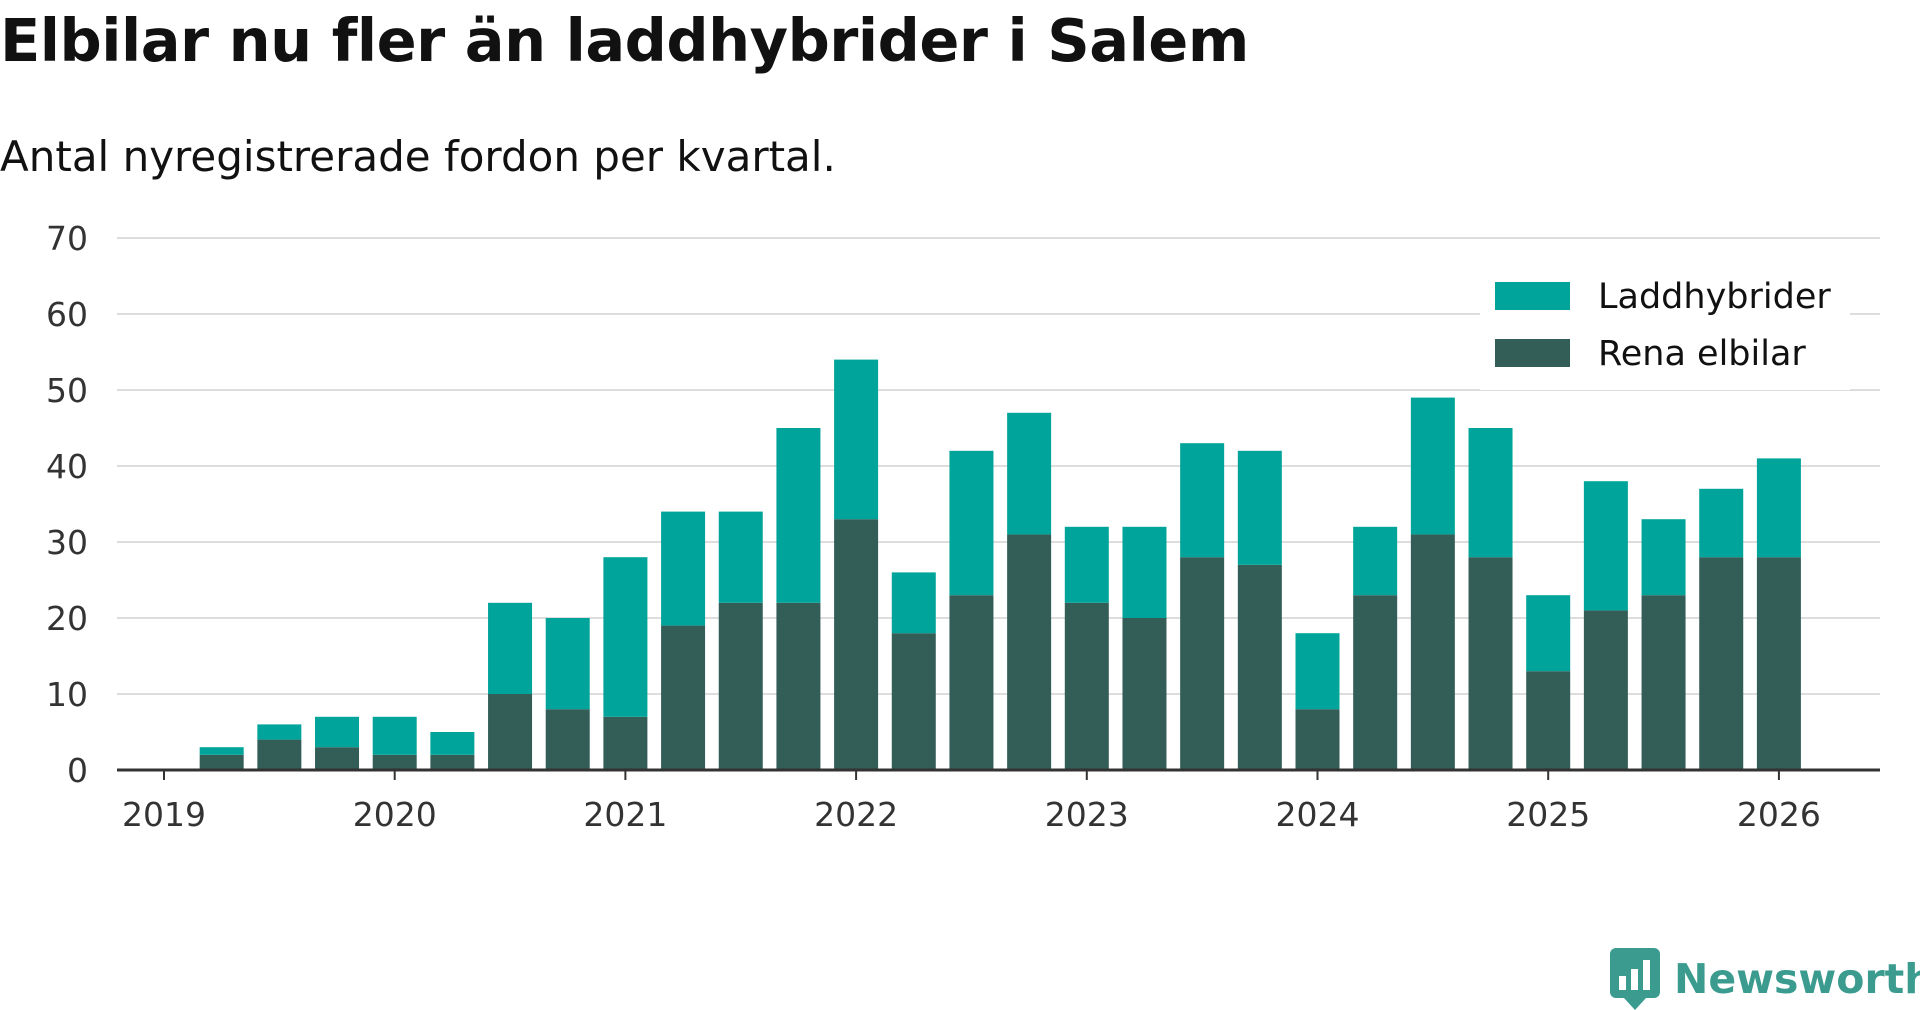 The height and width of the screenshot is (1010, 1920). Describe the element at coordinates (1714, 297) in the screenshot. I see `legend-label-laddhybrider: Laddhybrider` at that location.